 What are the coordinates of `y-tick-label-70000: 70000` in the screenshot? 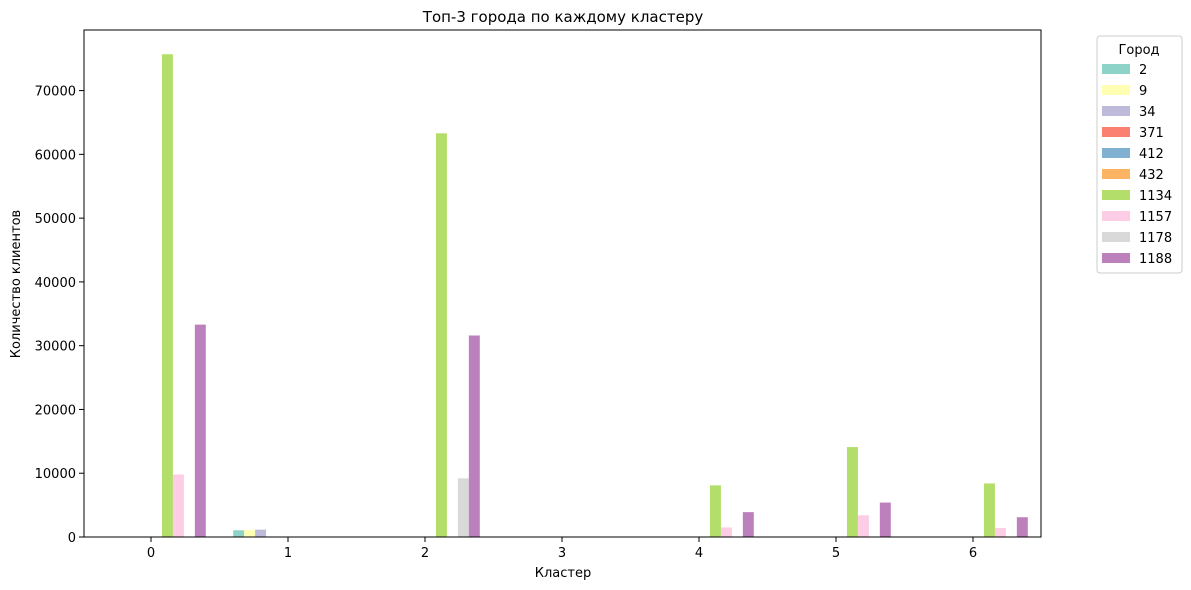 It's located at (55, 92).